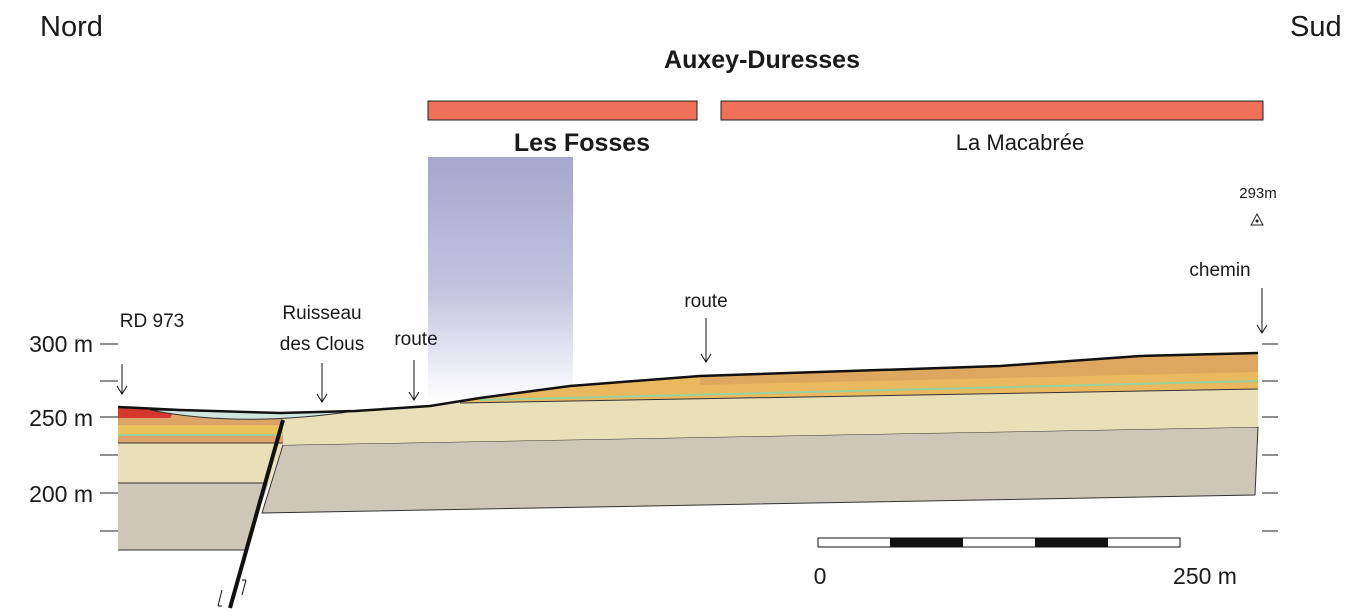 The image size is (1355, 613). What do you see at coordinates (71, 27) in the screenshot?
I see `north-label: Nord` at bounding box center [71, 27].